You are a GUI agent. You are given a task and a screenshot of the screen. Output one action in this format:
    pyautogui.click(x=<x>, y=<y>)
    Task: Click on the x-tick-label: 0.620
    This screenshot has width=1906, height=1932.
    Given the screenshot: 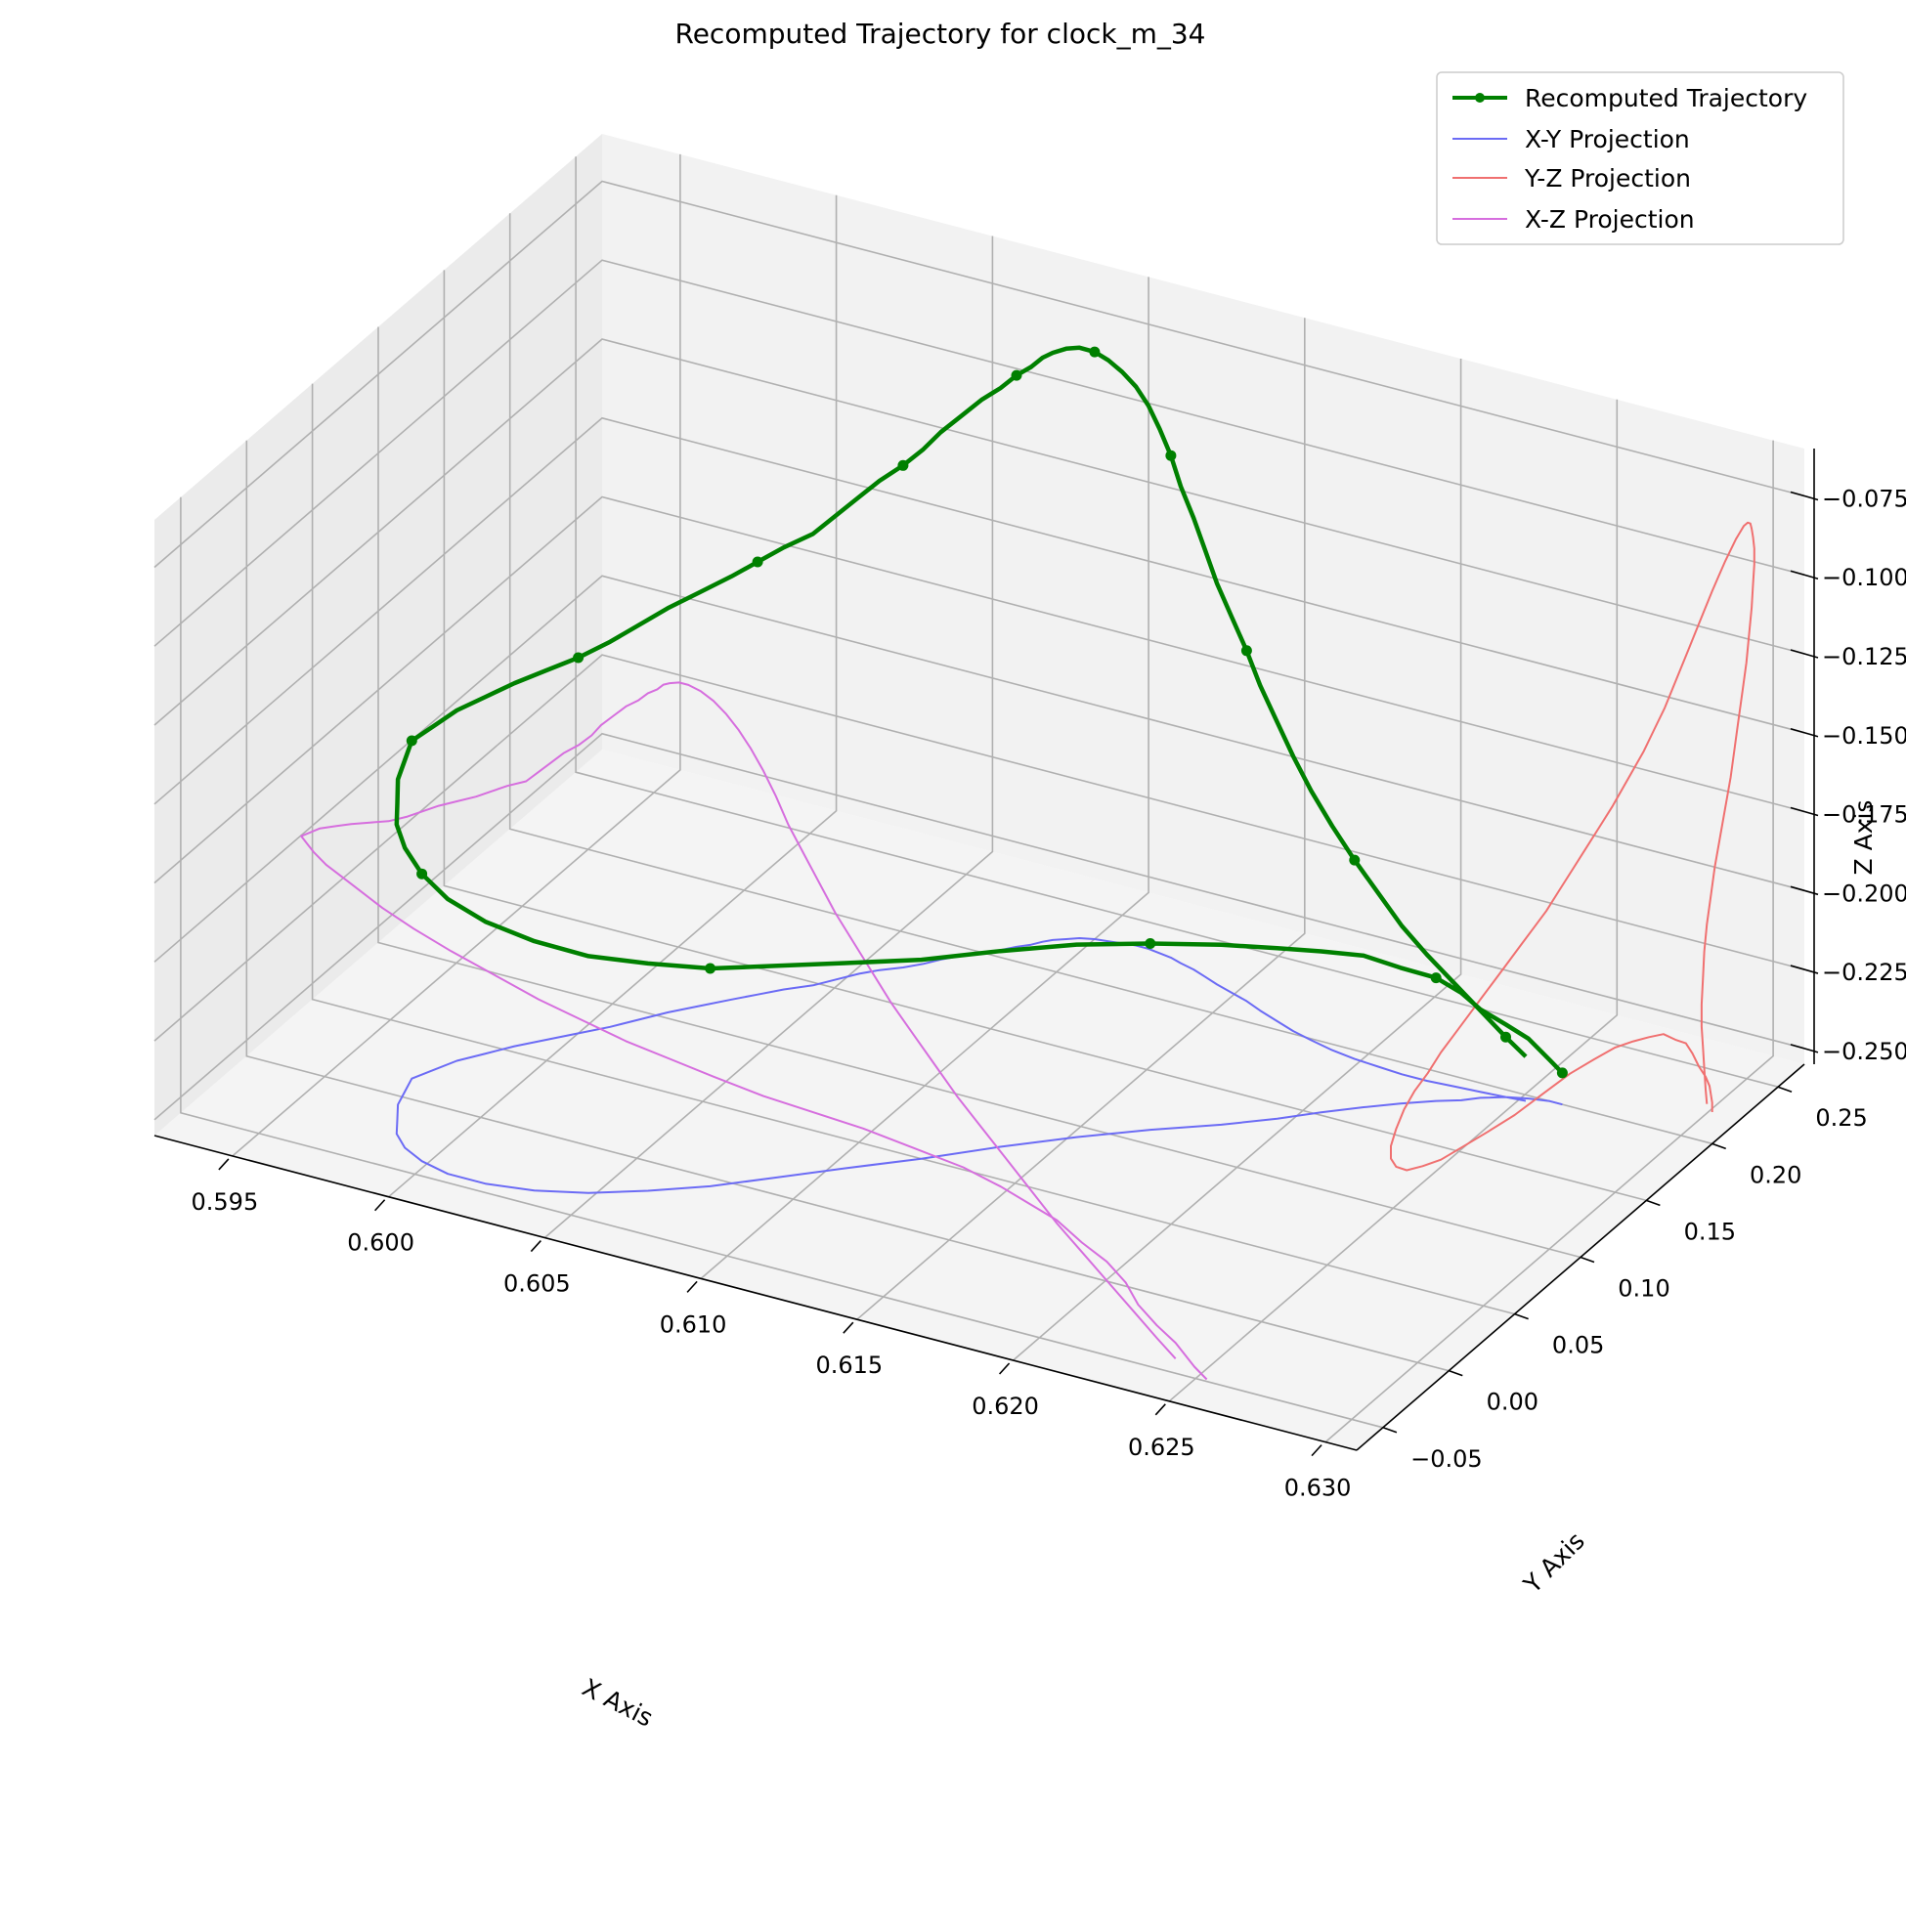 What is the action you would take?
    pyautogui.click(x=1005, y=1407)
    